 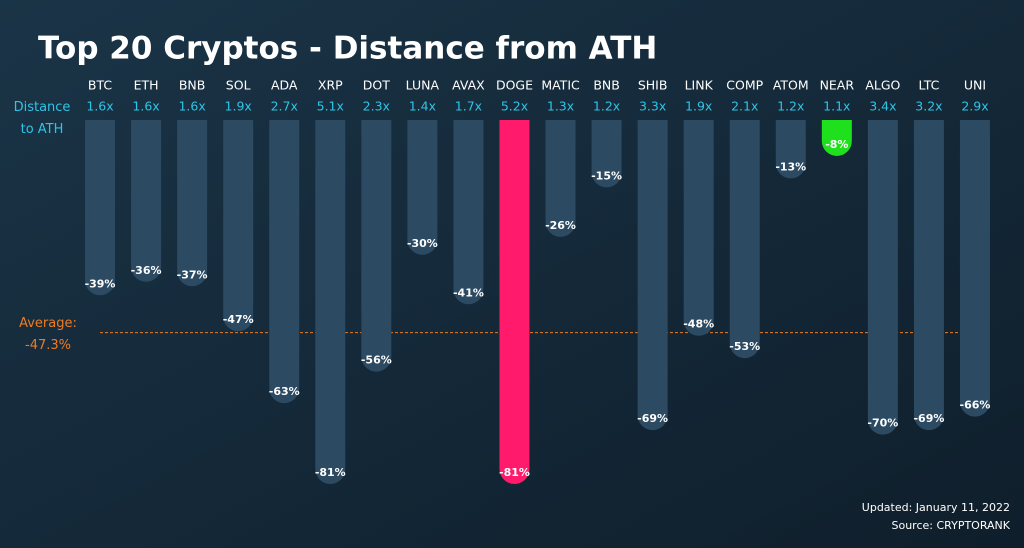 What do you see at coordinates (468, 292) in the screenshot?
I see `value-label: -41%` at bounding box center [468, 292].